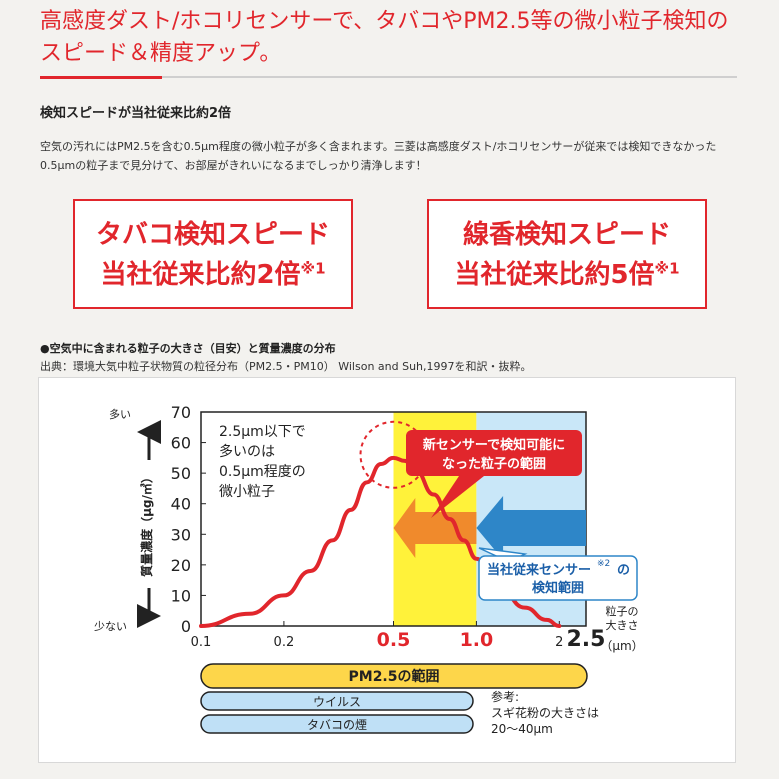 The image size is (779, 779). I want to click on chart-title: ●空気中に含まれる粒子の大きさ（目安）と質量濃度の分布, so click(188, 348).